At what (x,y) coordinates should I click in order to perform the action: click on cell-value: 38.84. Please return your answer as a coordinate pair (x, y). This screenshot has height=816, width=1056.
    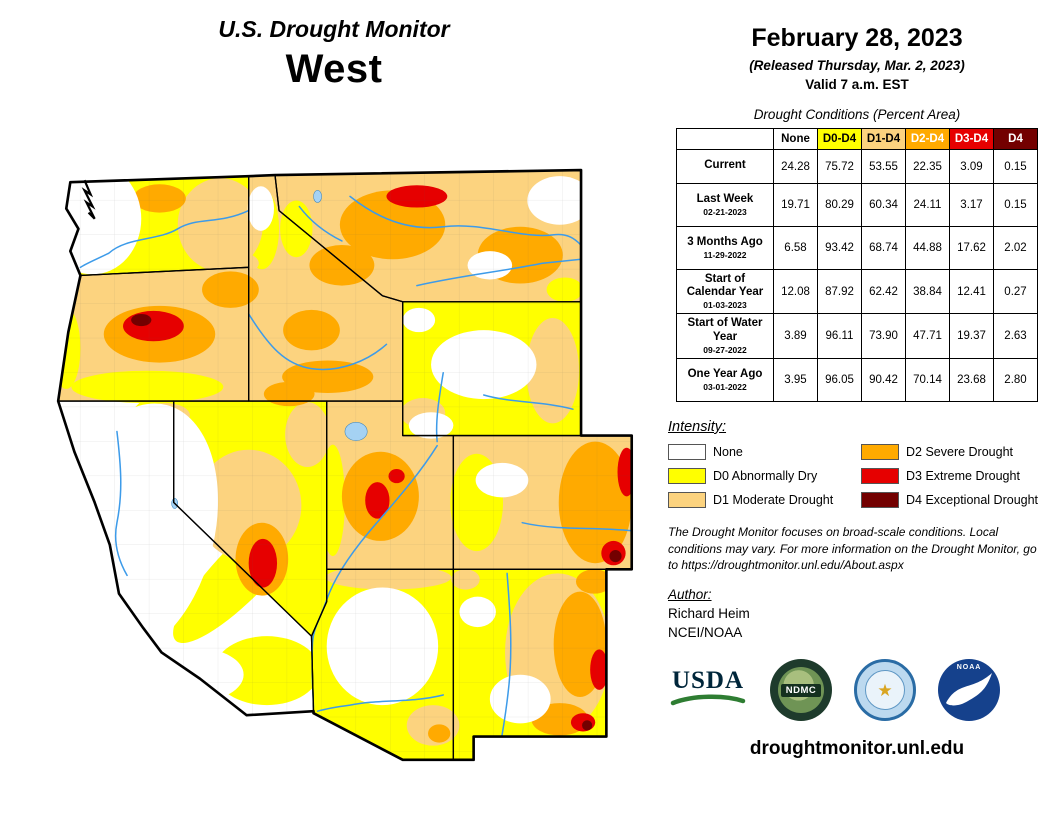
    Looking at the image, I should click on (927, 291).